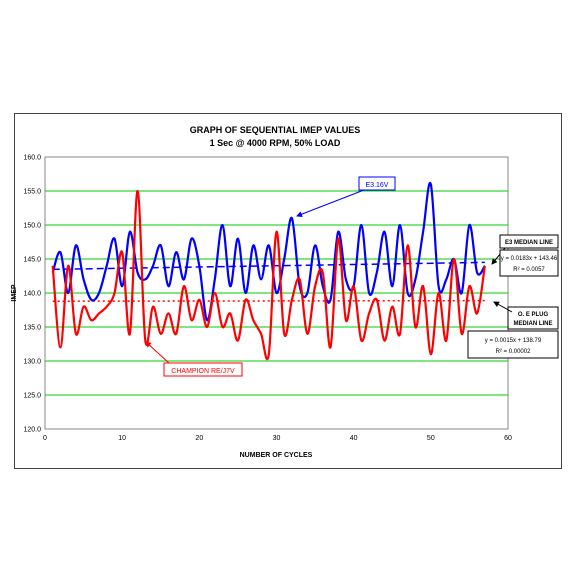  Describe the element at coordinates (276, 455) in the screenshot. I see `x-axis-label: NUMBER OF CYCLES` at that location.